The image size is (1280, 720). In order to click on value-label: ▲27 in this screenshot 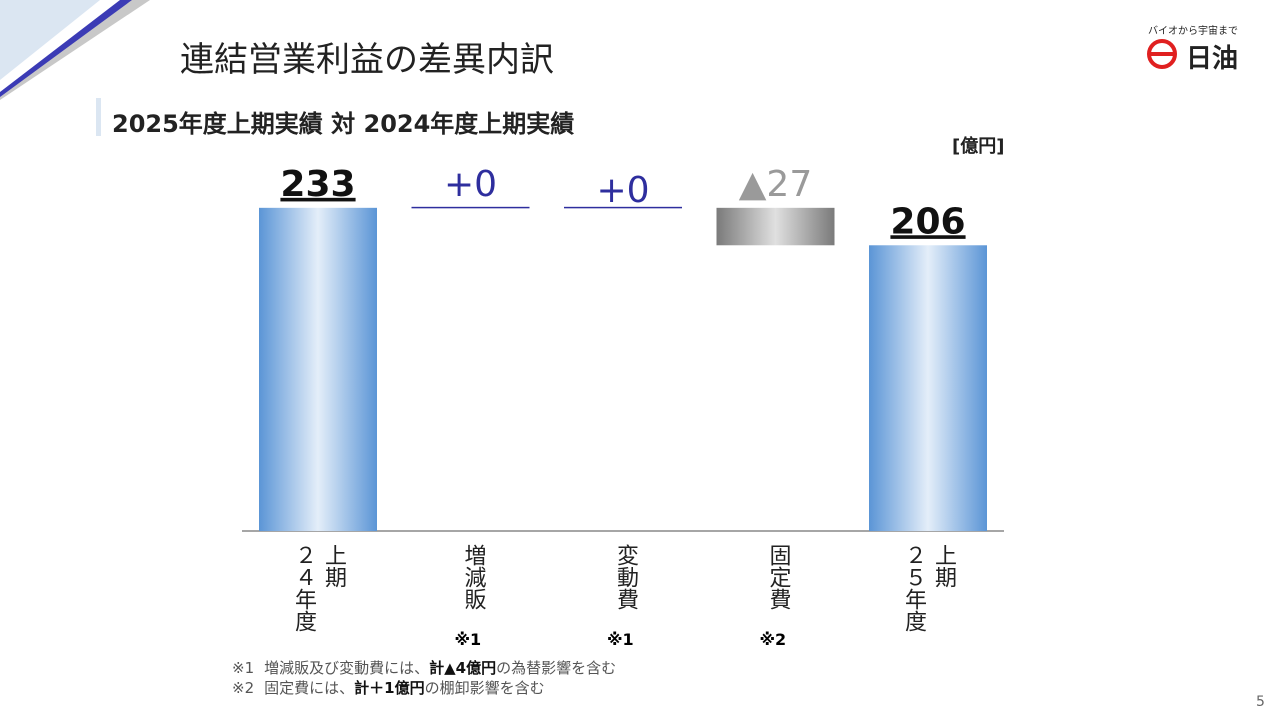, I will do `click(776, 184)`.